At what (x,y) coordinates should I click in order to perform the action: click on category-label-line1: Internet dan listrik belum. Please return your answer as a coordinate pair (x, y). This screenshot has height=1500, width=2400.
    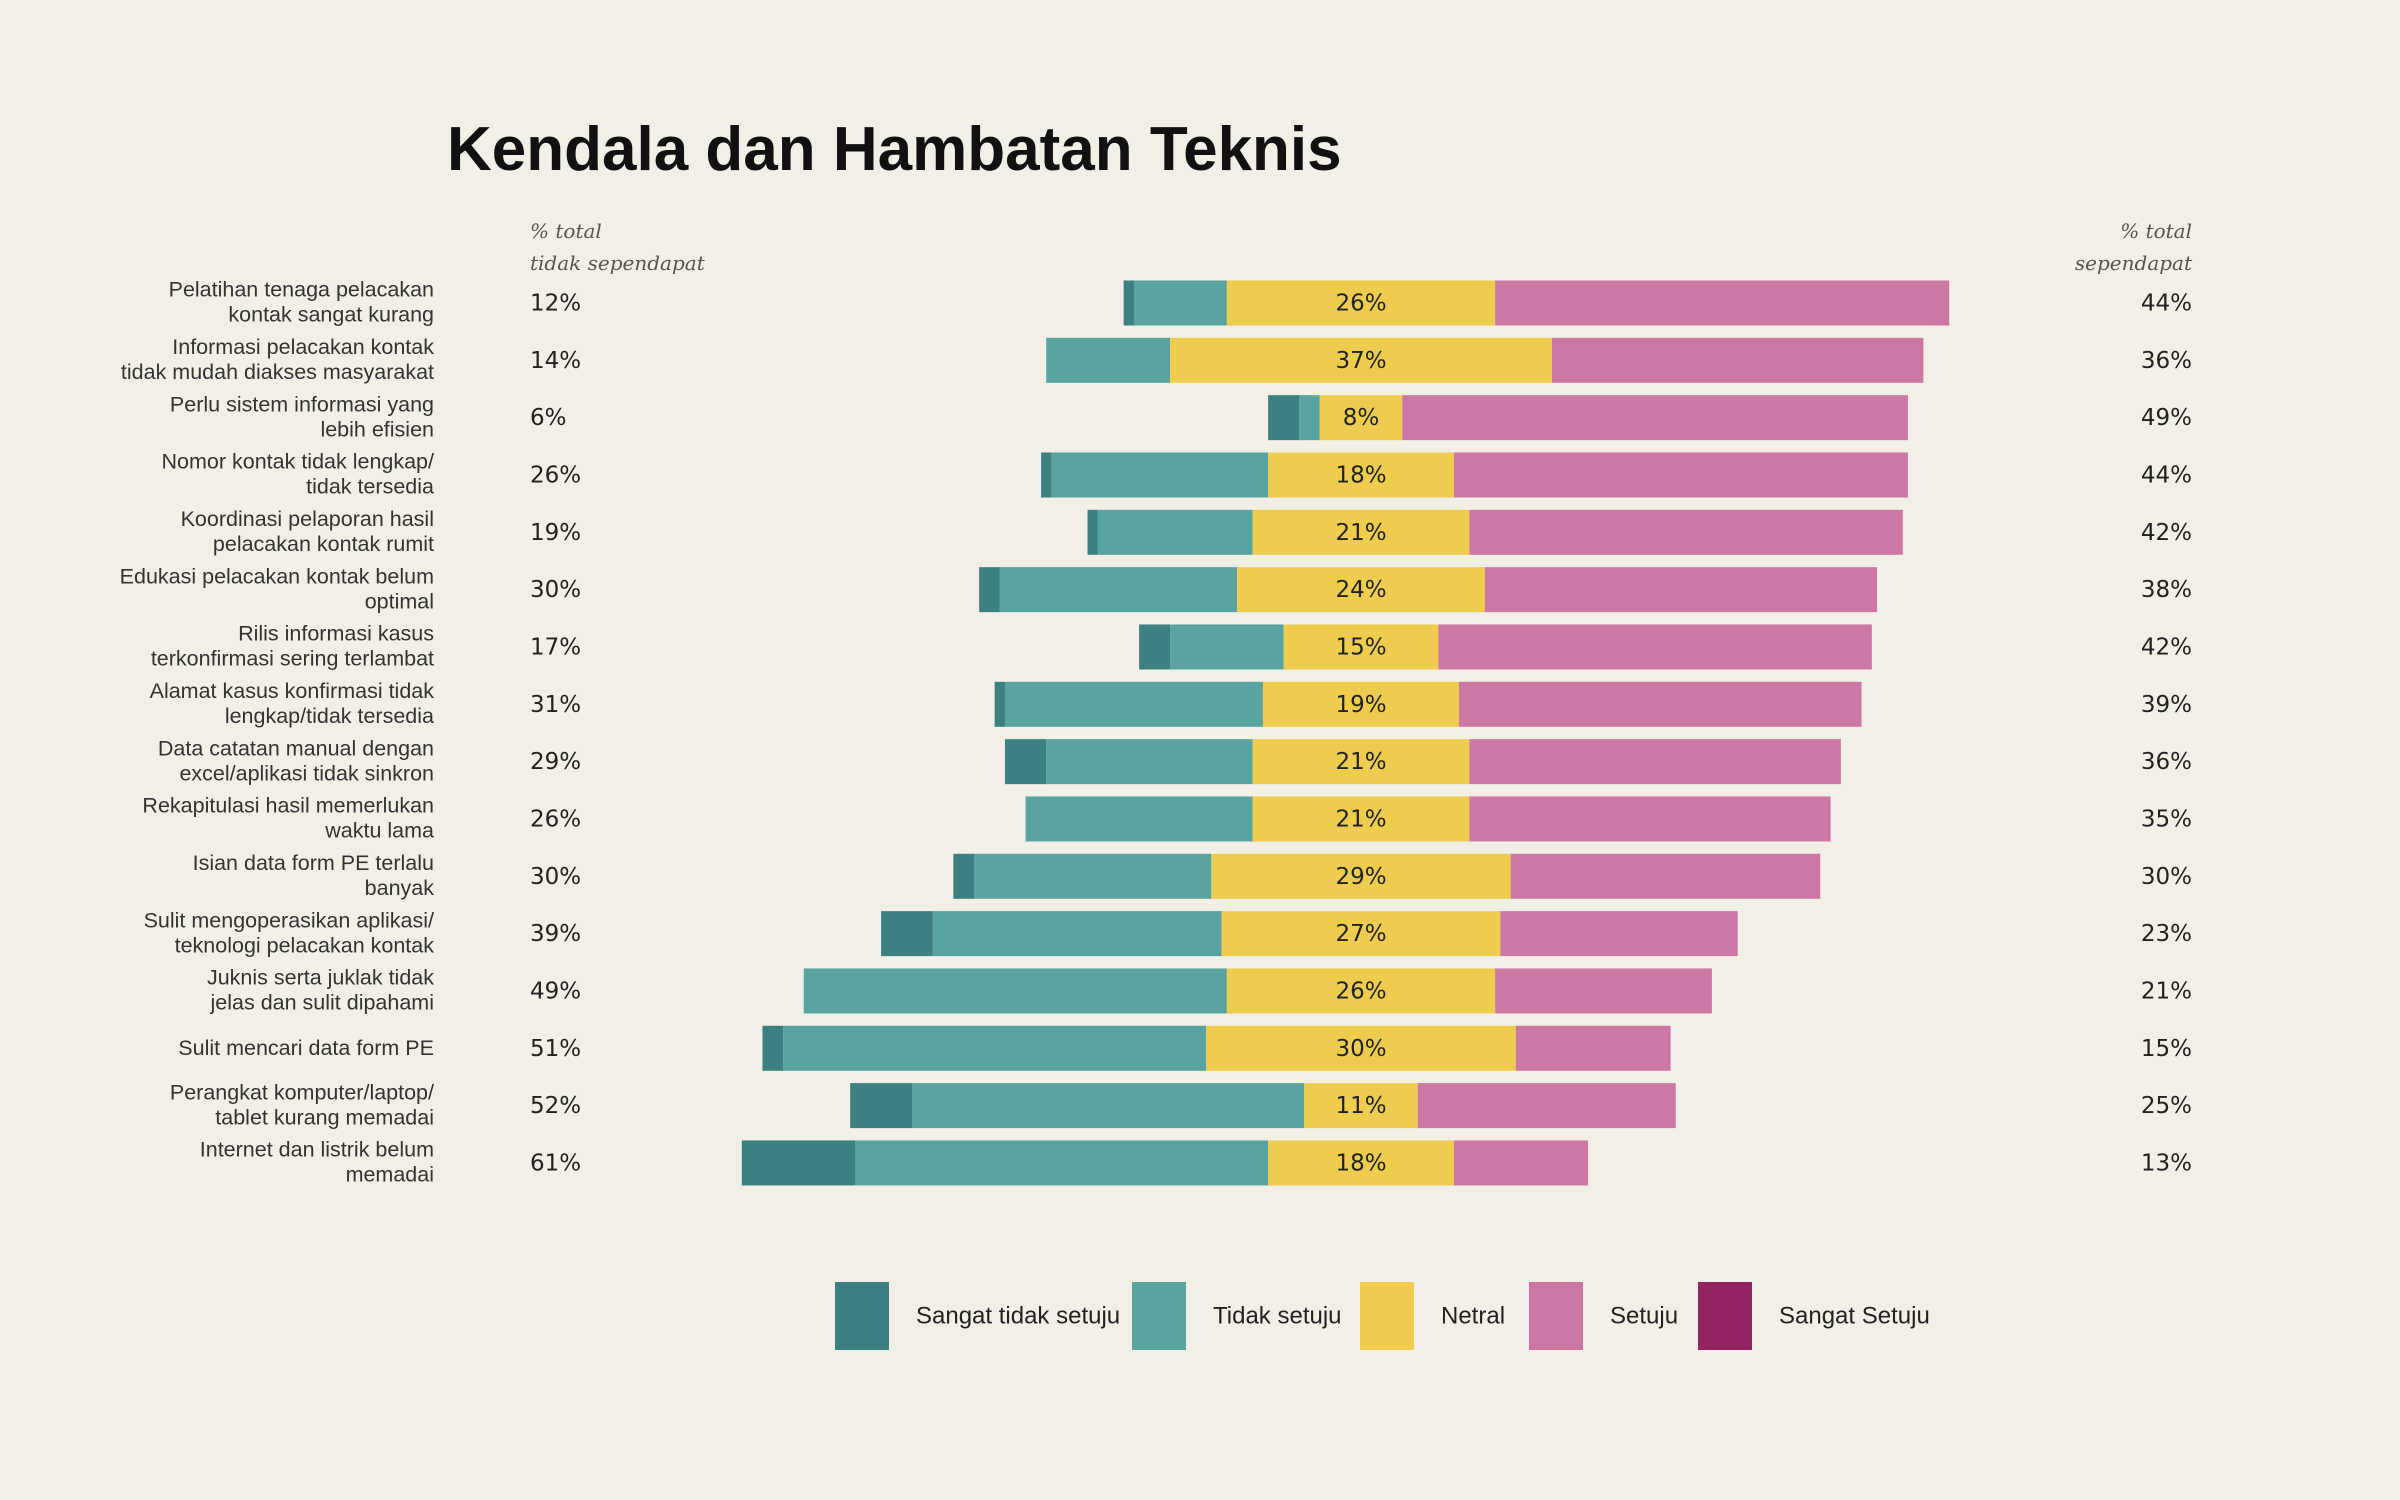
    Looking at the image, I should click on (317, 1150).